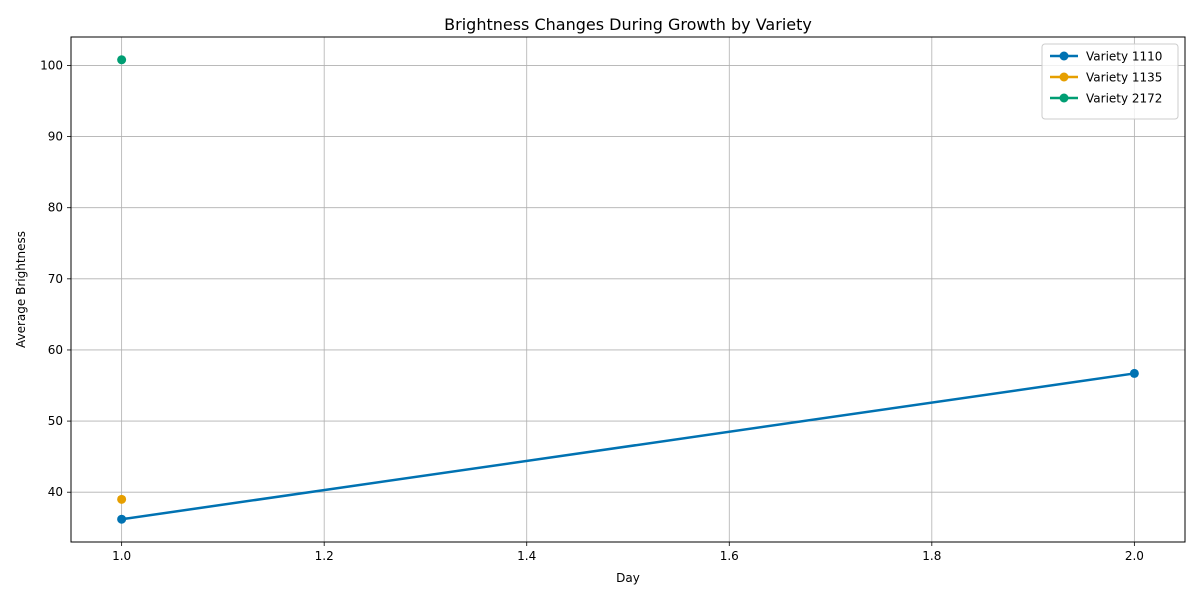  I want to click on x-tick-label: 1.6, so click(729, 556).